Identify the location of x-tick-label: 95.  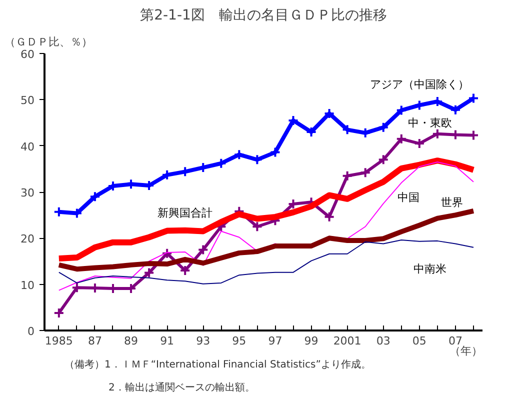
(239, 341).